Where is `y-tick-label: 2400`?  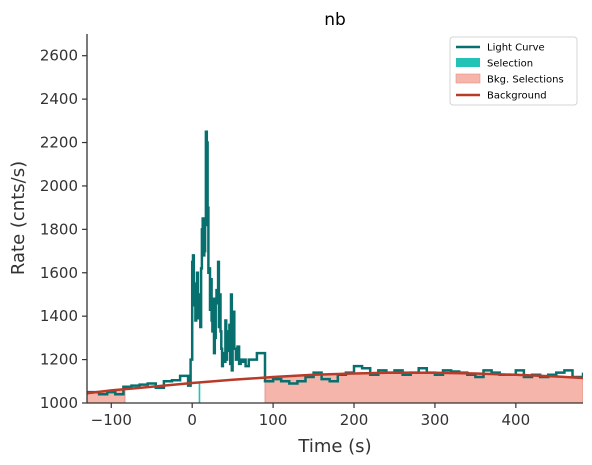
y-tick-label: 2400 is located at coordinates (59, 99).